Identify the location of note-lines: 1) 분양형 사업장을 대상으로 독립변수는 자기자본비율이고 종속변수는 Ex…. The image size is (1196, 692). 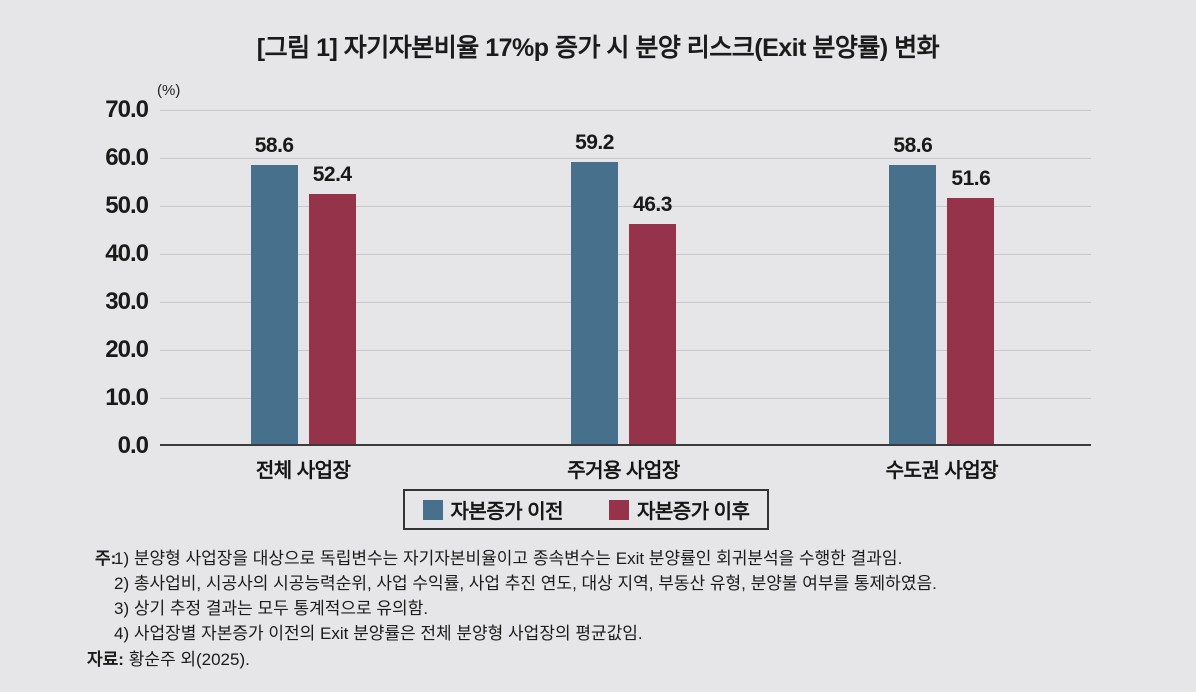
(525, 596).